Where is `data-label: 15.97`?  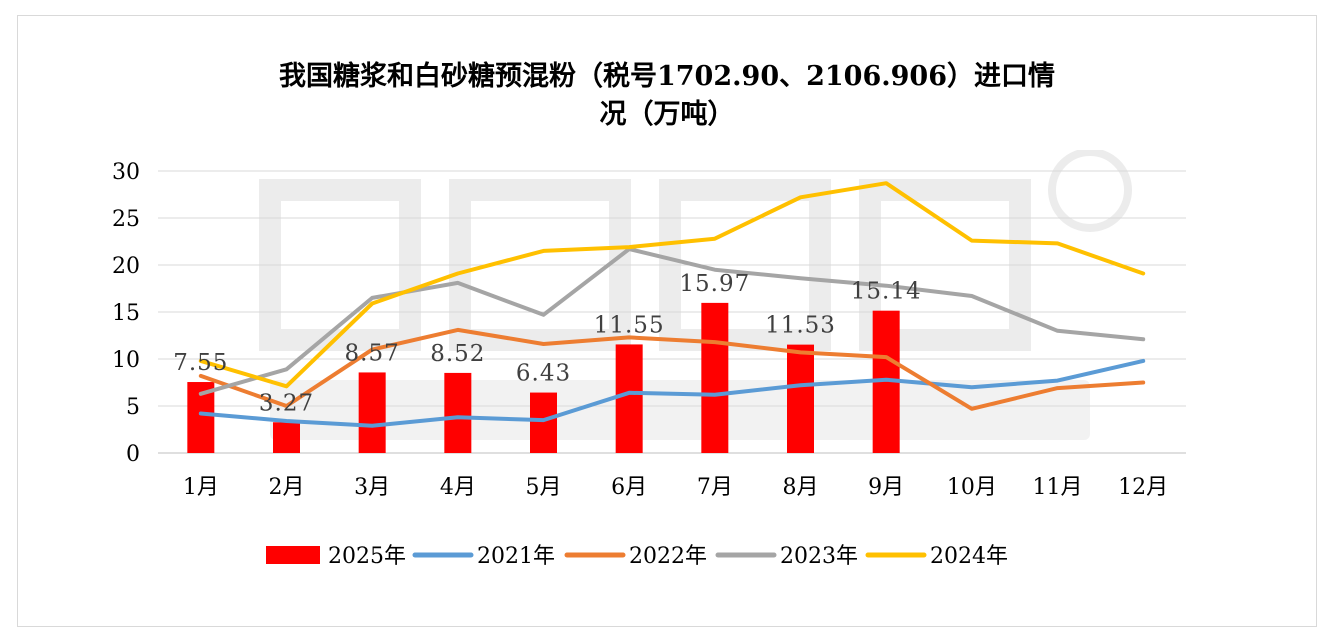
data-label: 15.97 is located at coordinates (714, 284).